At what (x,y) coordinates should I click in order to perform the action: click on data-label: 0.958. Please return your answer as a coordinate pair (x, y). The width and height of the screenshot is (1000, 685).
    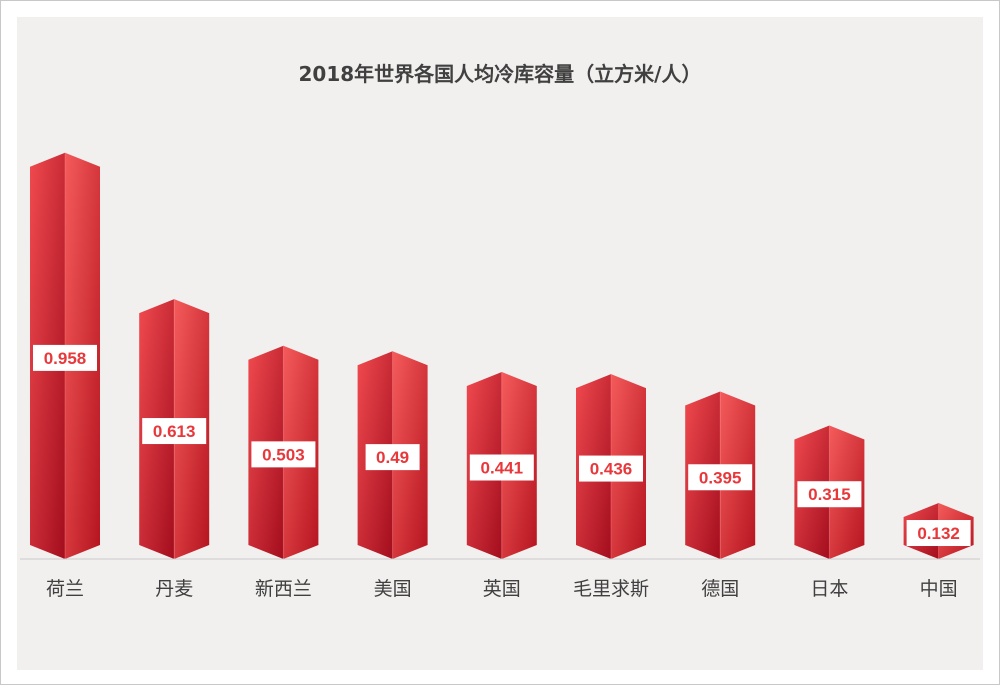
    Looking at the image, I should click on (65, 358).